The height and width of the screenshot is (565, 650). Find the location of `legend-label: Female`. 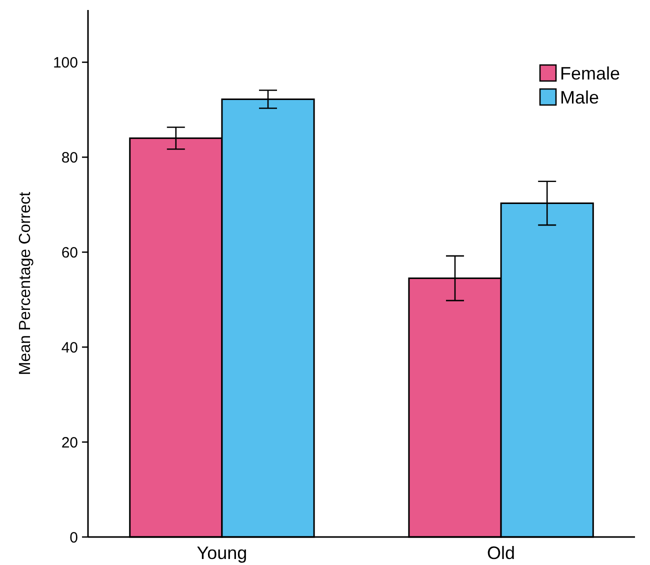

legend-label: Female is located at coordinates (590, 73).